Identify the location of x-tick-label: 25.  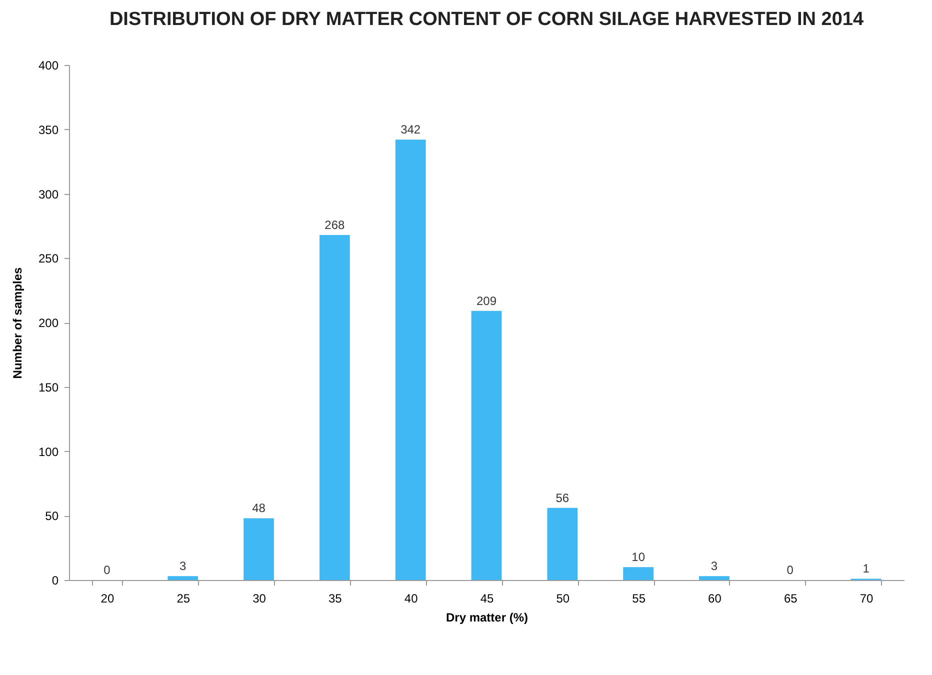
(183, 599).